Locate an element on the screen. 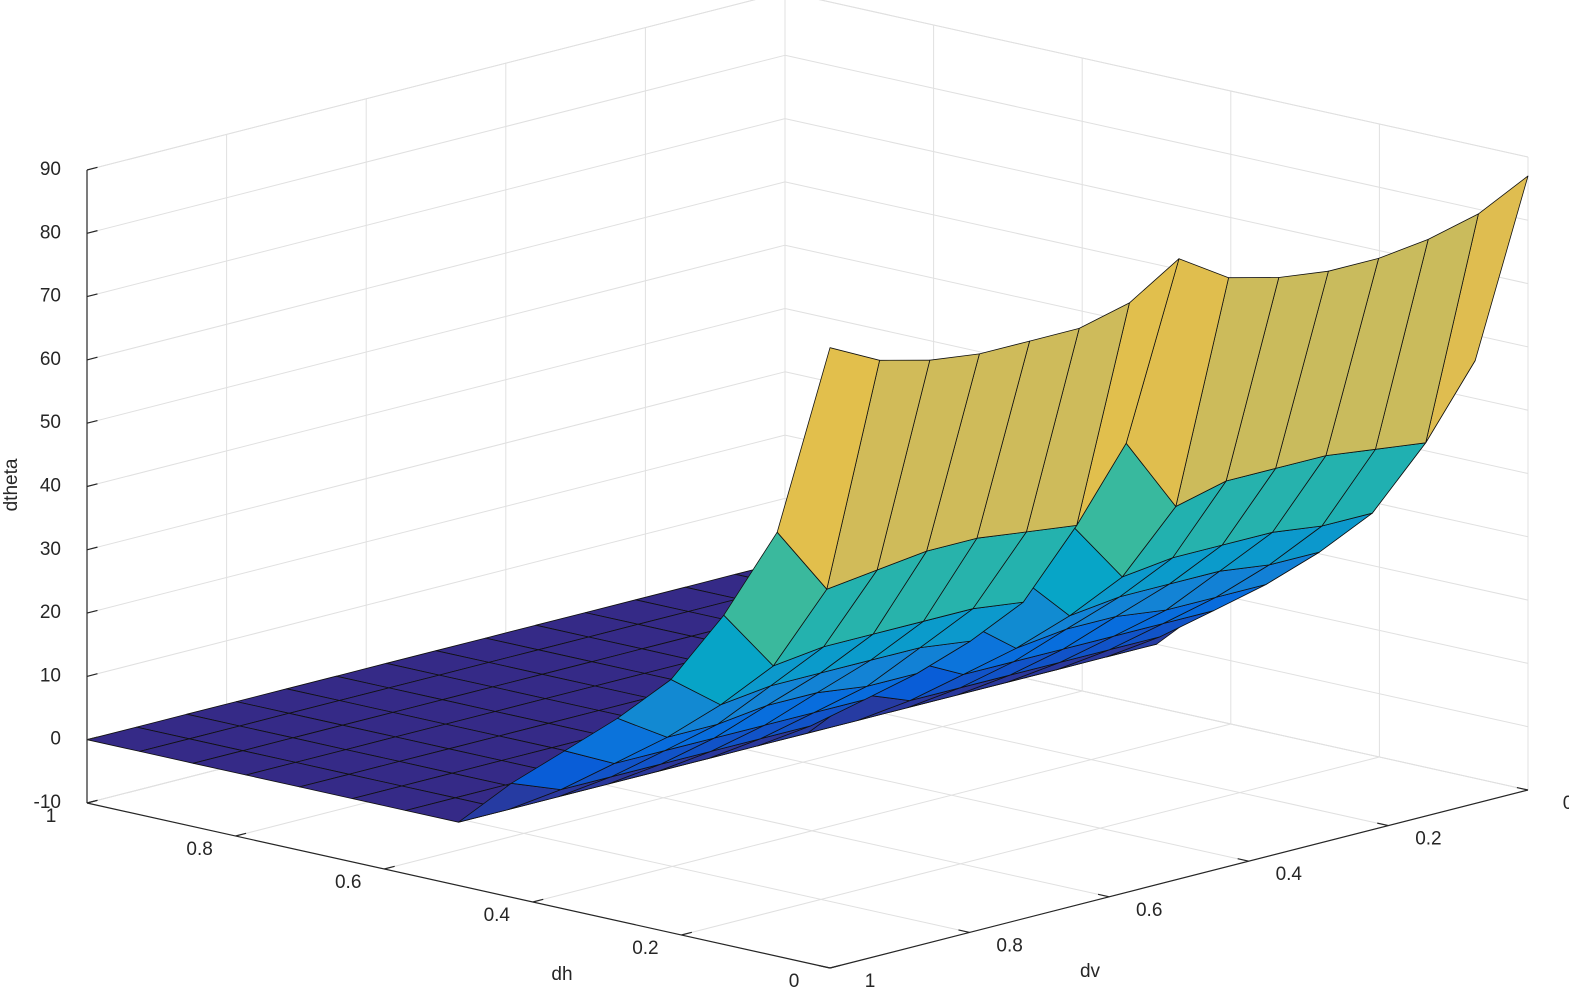 This screenshot has width=1569, height=989. z-tick-label: 50 is located at coordinates (50, 422).